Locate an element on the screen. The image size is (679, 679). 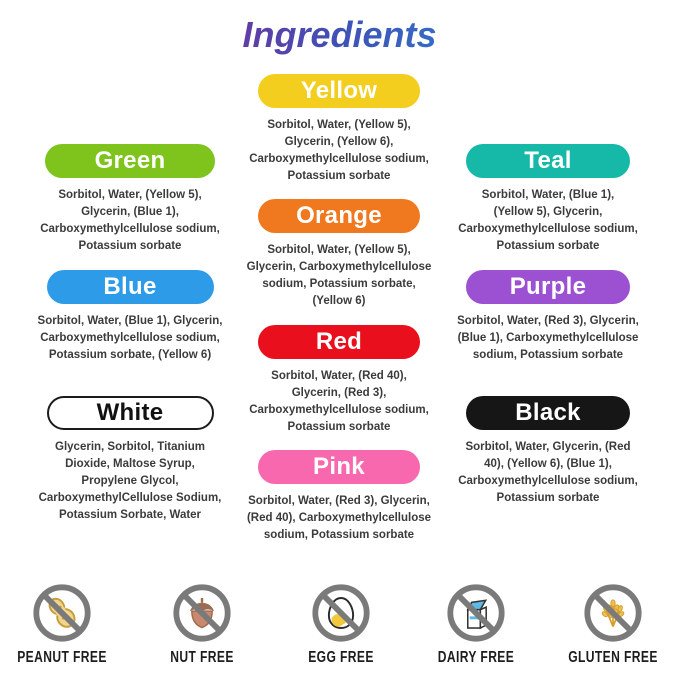
badge-egg-free: EGG FREE is located at coordinates (341, 624).